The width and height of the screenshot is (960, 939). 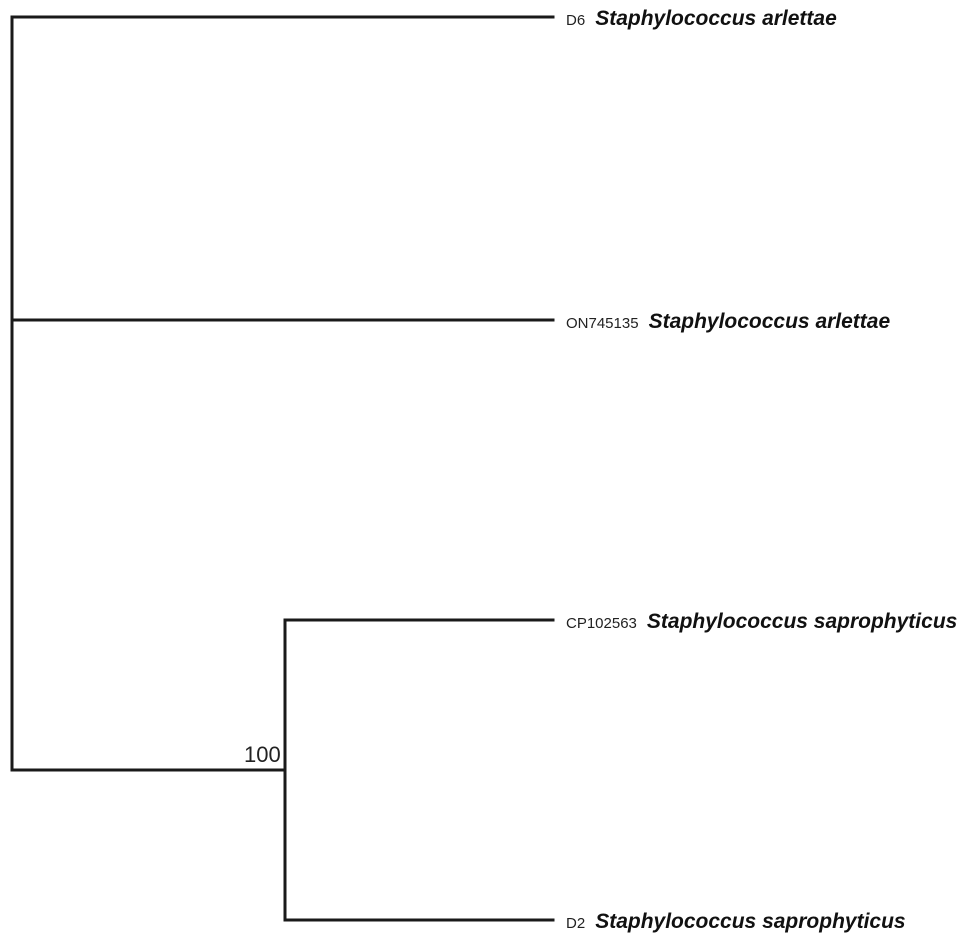 What do you see at coordinates (575, 923) in the screenshot?
I see `accession-id: D2` at bounding box center [575, 923].